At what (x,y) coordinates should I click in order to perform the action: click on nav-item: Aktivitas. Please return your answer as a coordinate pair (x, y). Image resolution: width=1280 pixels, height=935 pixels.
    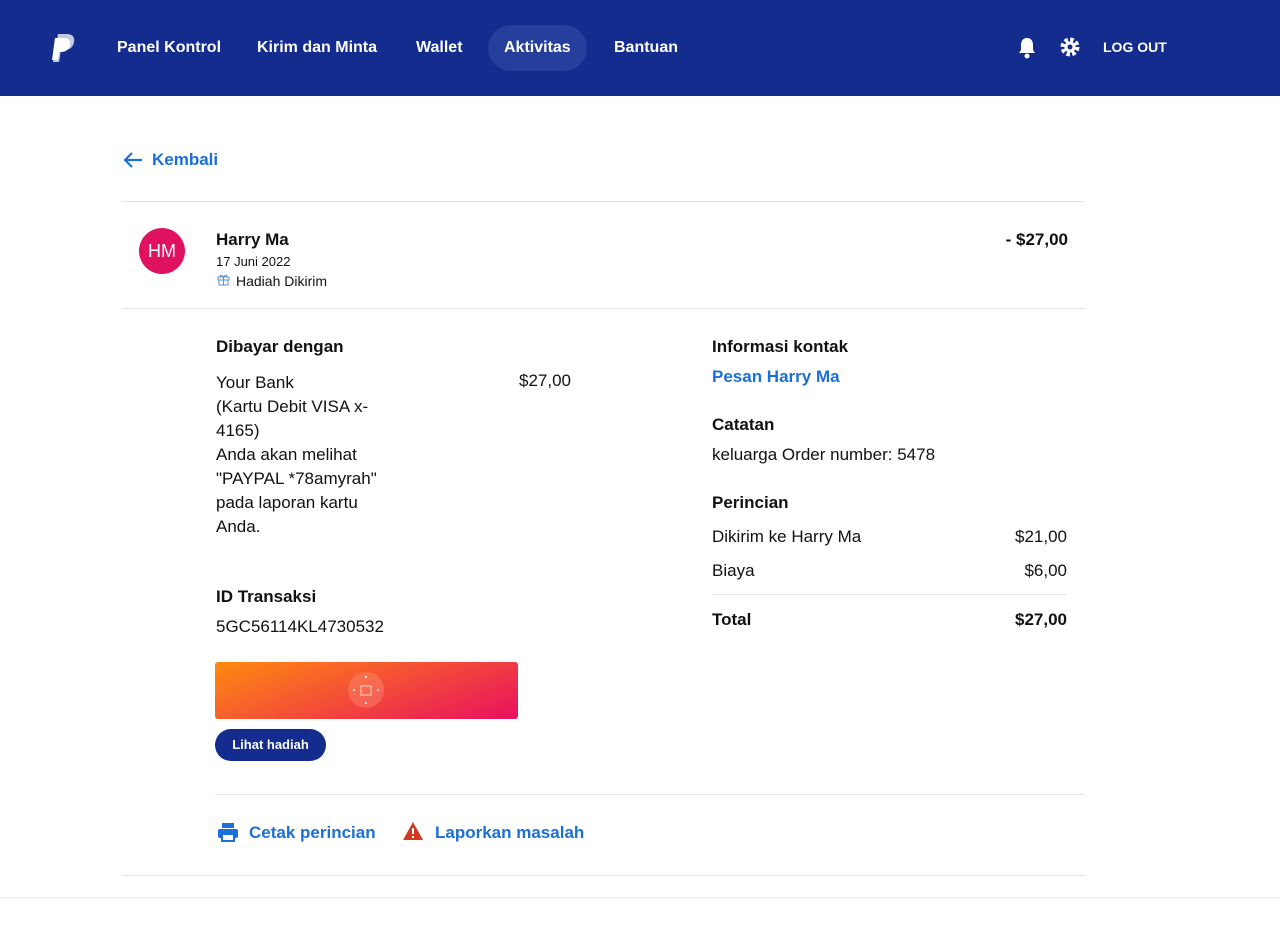
    Looking at the image, I should click on (537, 48).